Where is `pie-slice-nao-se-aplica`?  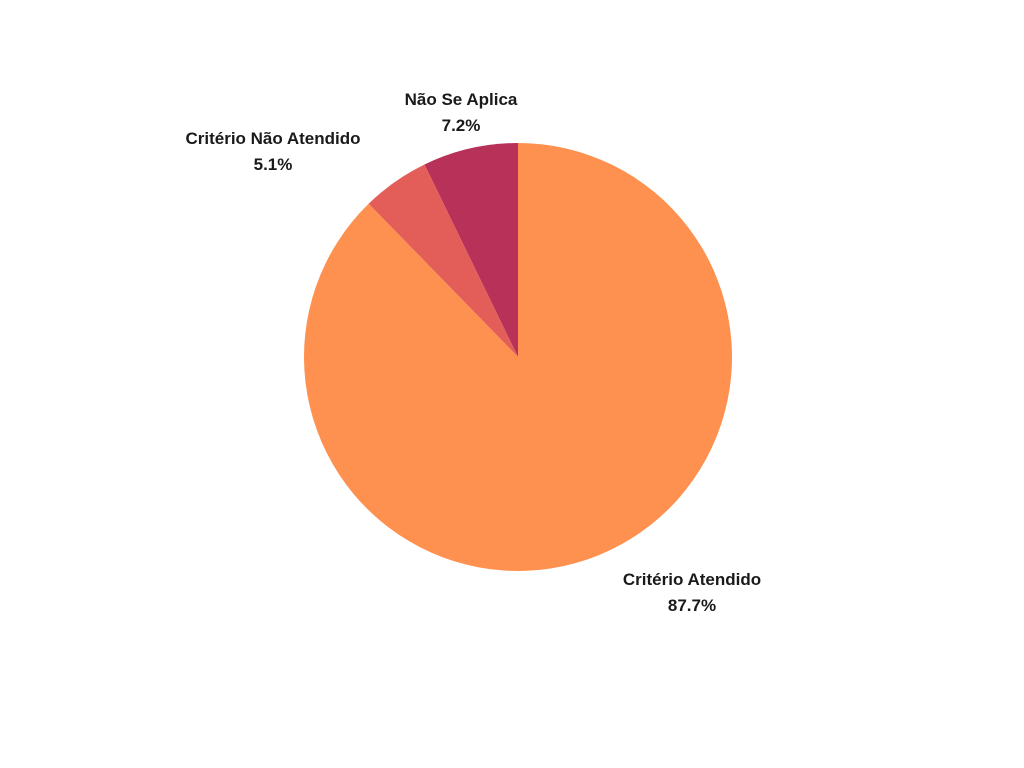
pie-slice-nao-se-aplica is located at coordinates (471, 250).